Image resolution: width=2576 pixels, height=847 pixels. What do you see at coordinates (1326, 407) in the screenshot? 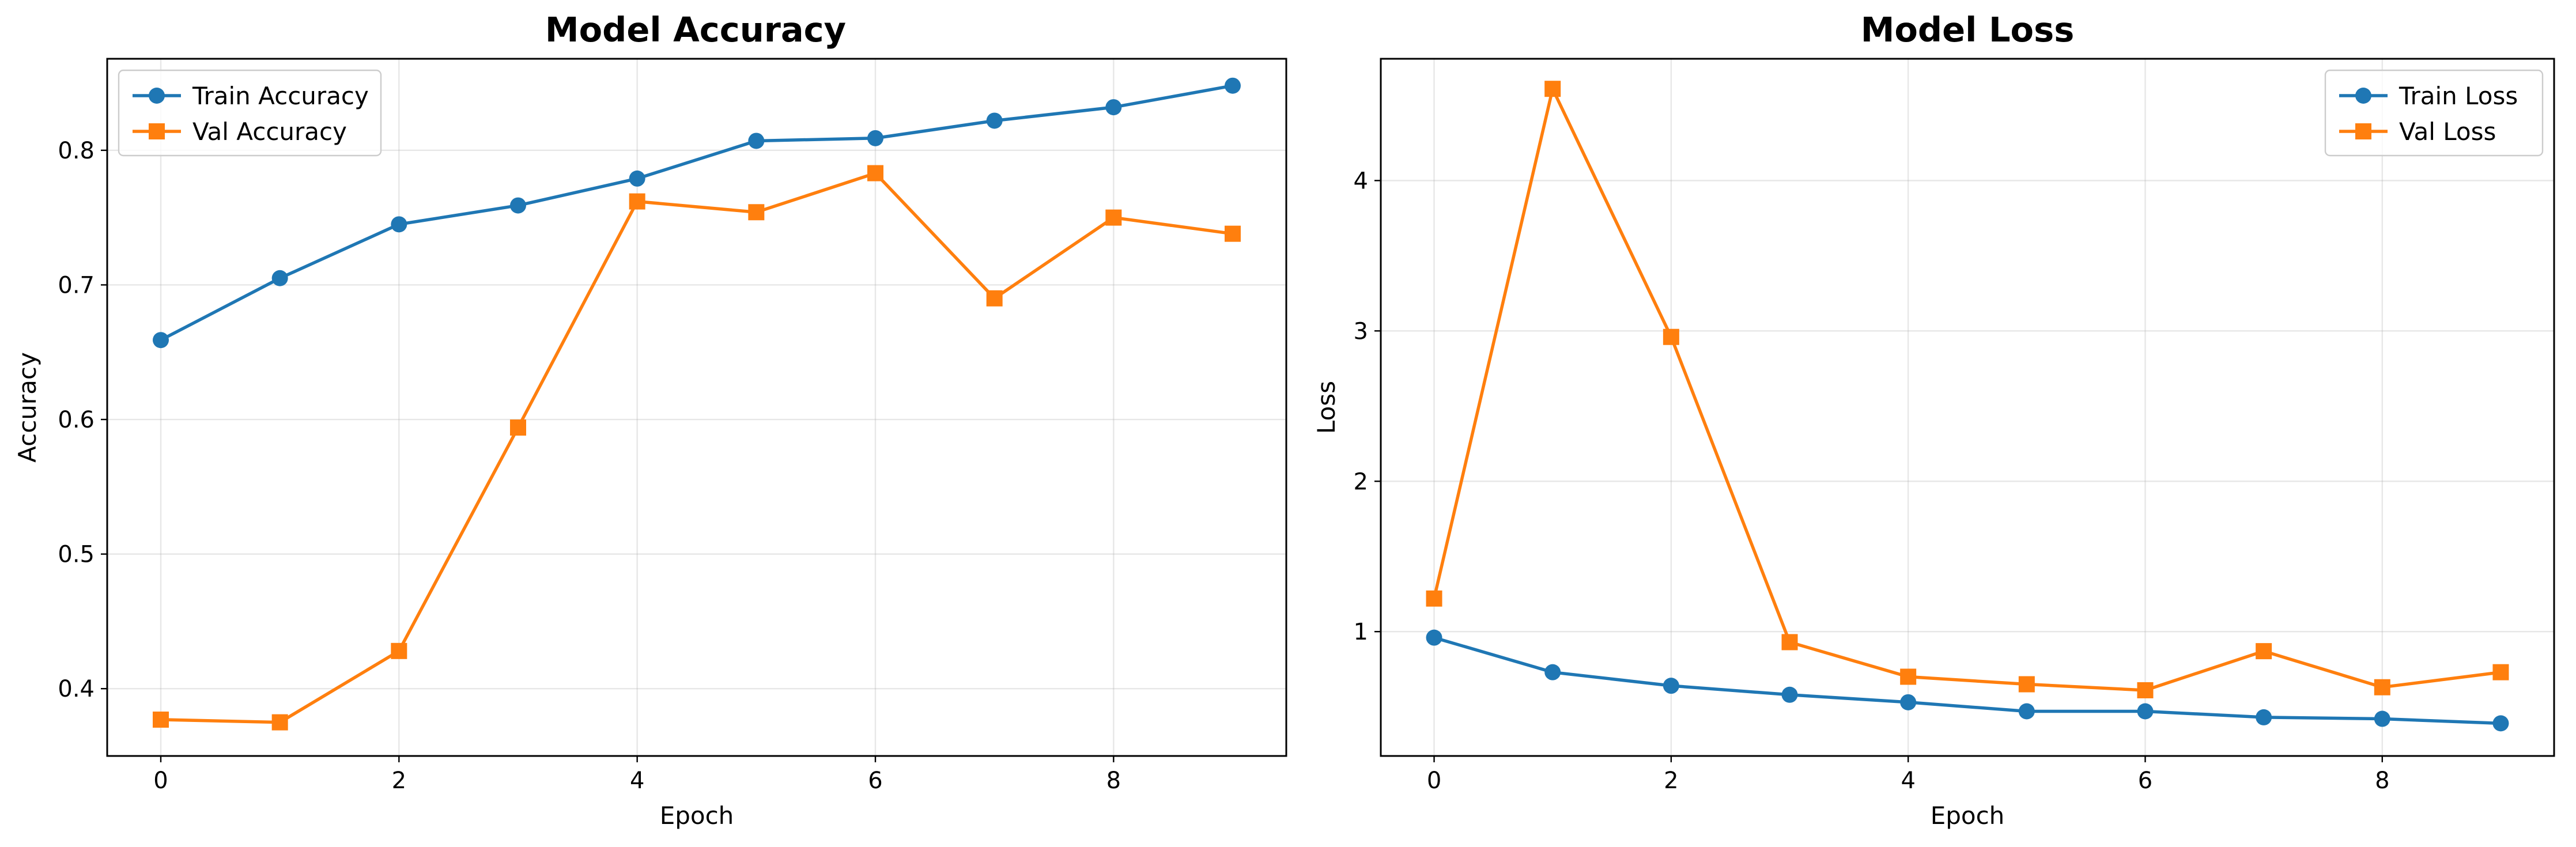
I see `y-axis-label: Loss` at bounding box center [1326, 407].